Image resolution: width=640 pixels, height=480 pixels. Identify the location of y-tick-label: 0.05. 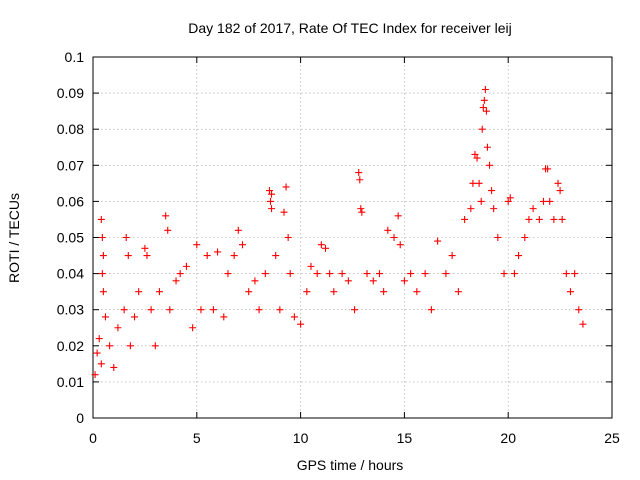
(70, 238).